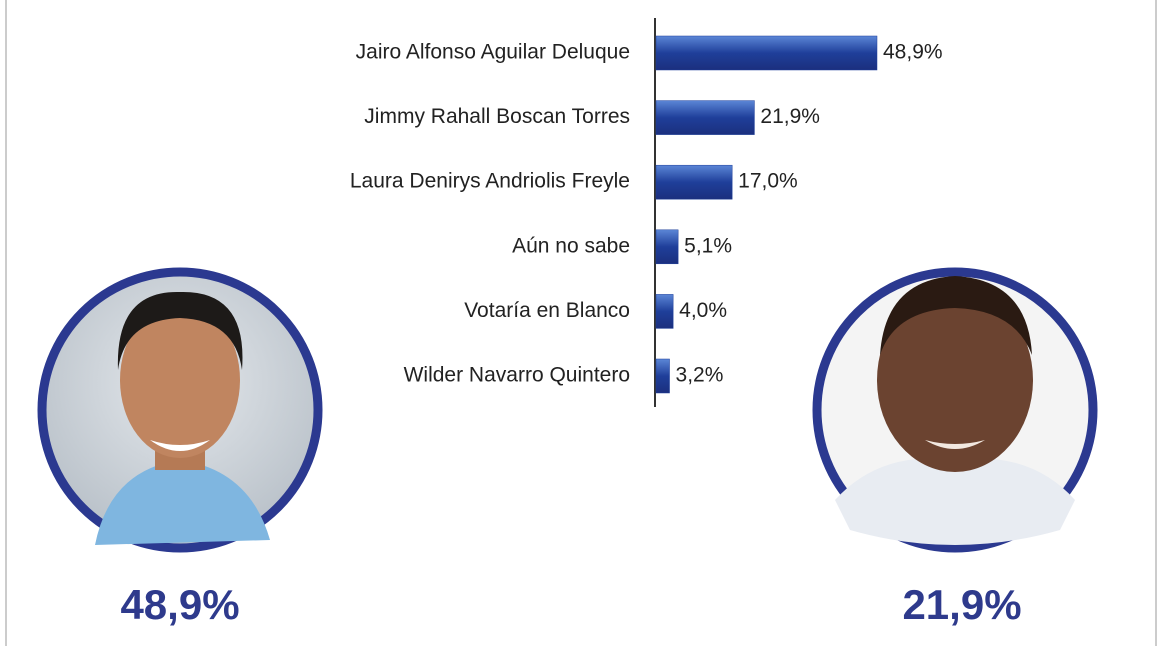 The image size is (1166, 646). I want to click on category-label: Wilder Navarro Quintero, so click(517, 375).